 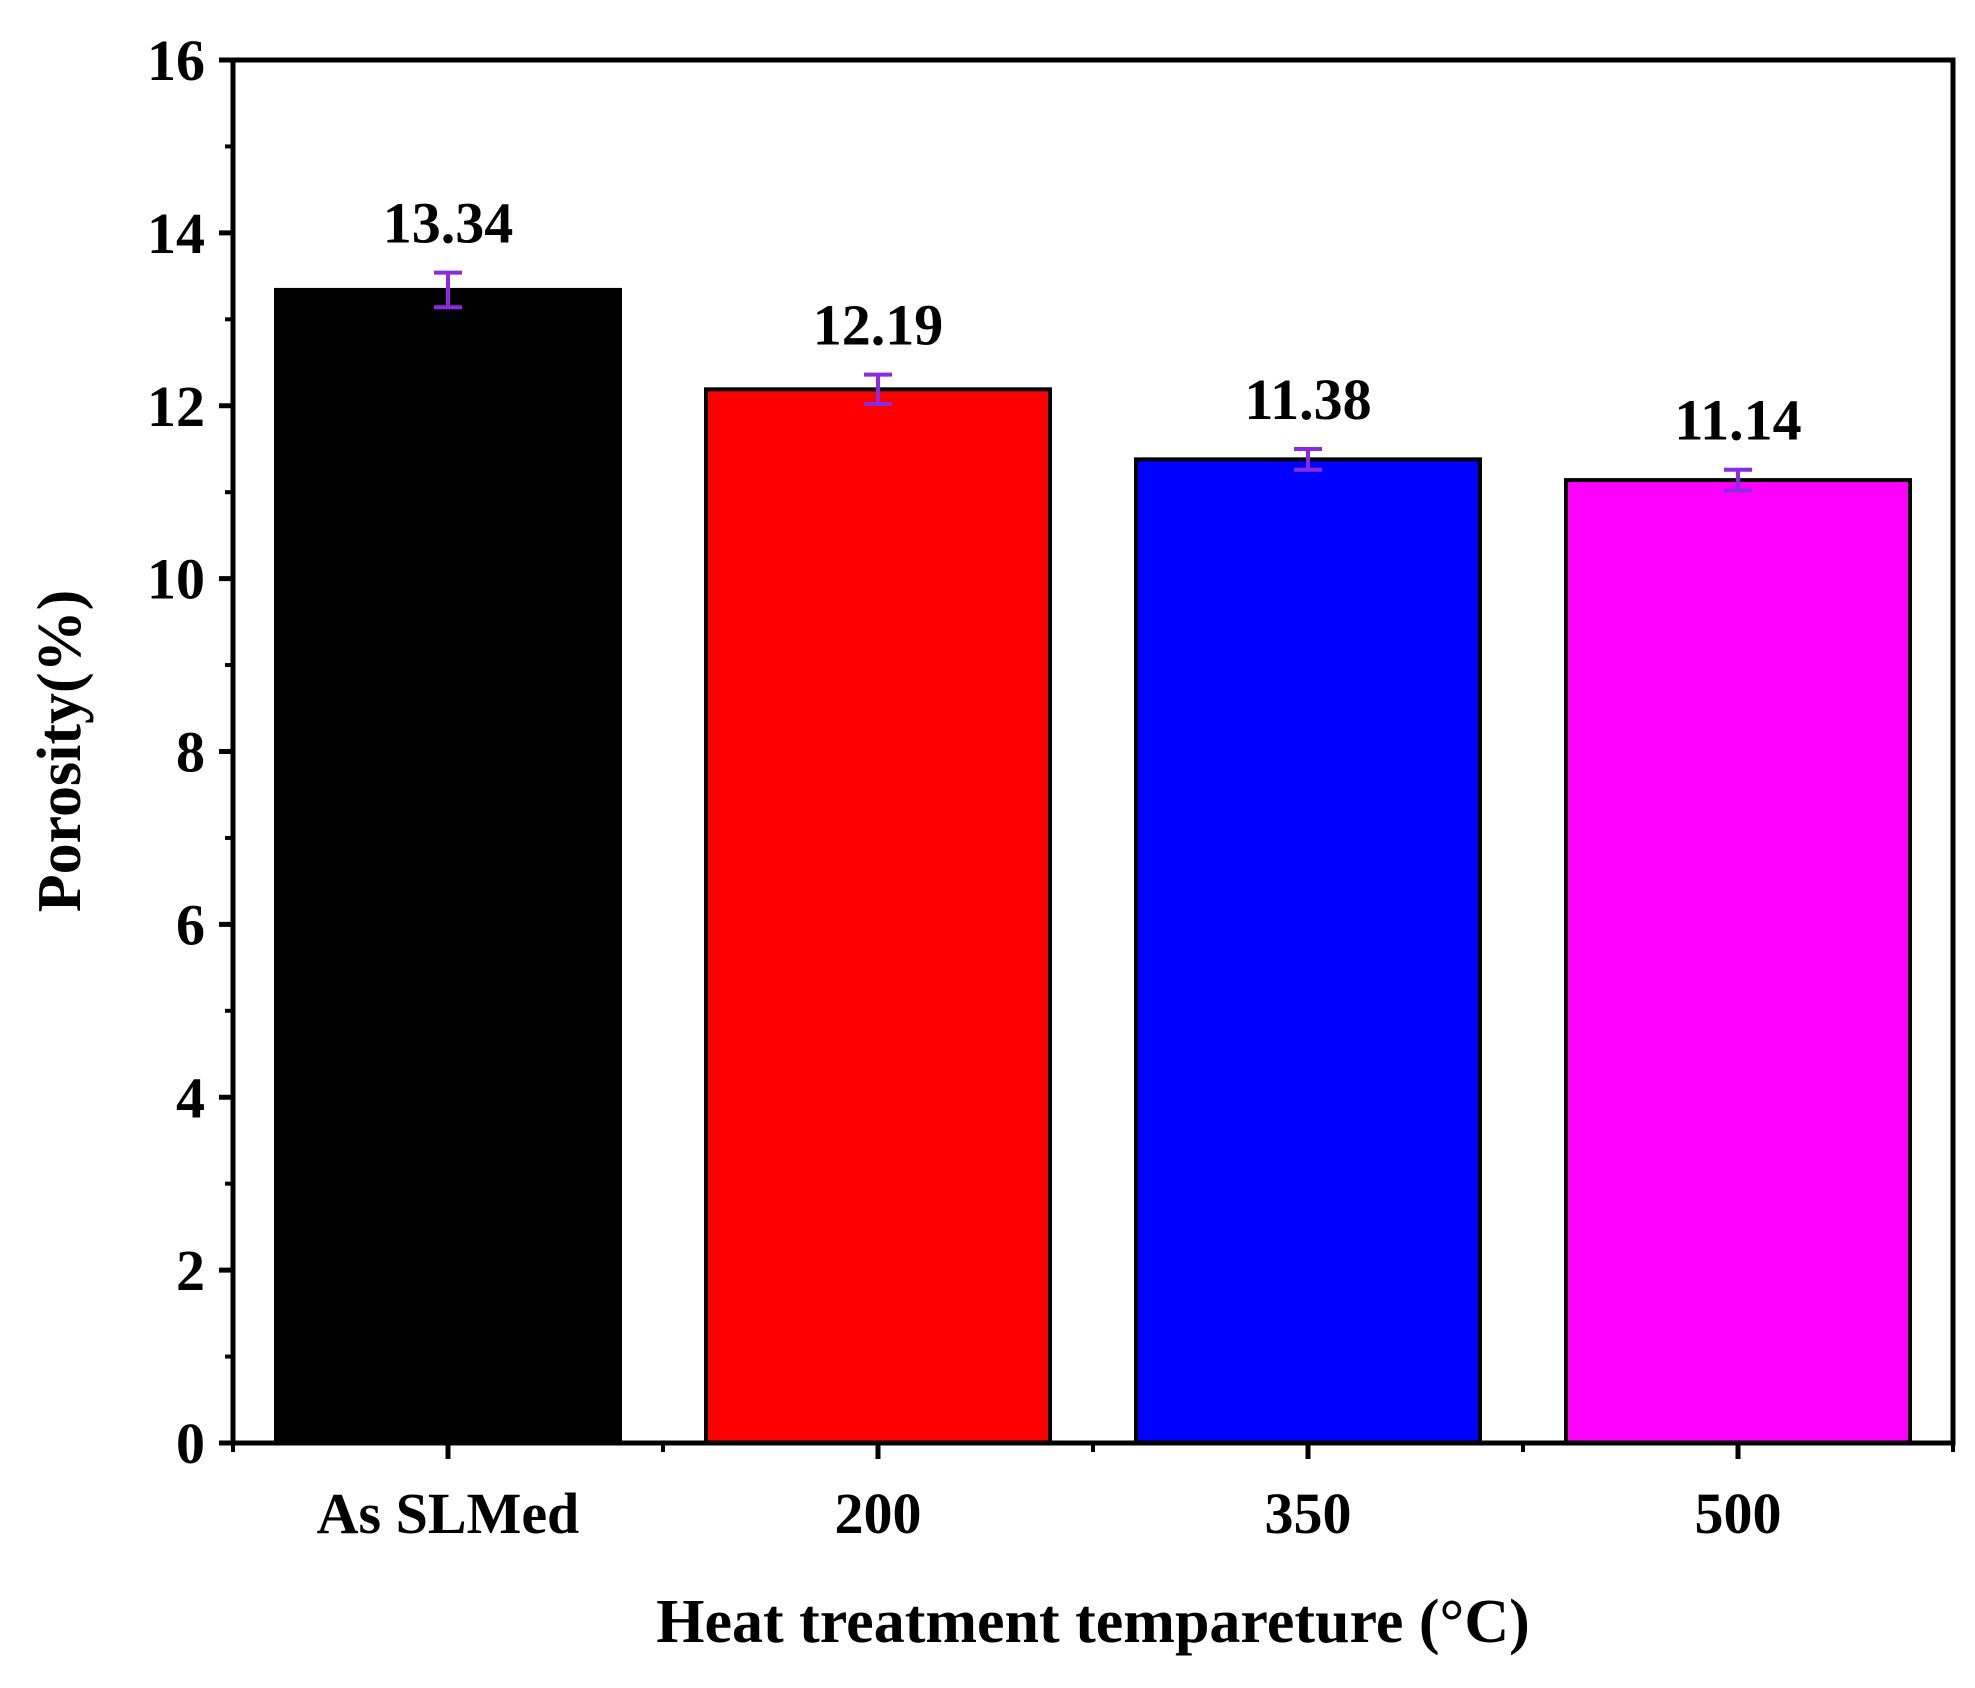 What do you see at coordinates (1093, 1494) in the screenshot?
I see `x-axis-ticks: As SLMed 200 350 500` at bounding box center [1093, 1494].